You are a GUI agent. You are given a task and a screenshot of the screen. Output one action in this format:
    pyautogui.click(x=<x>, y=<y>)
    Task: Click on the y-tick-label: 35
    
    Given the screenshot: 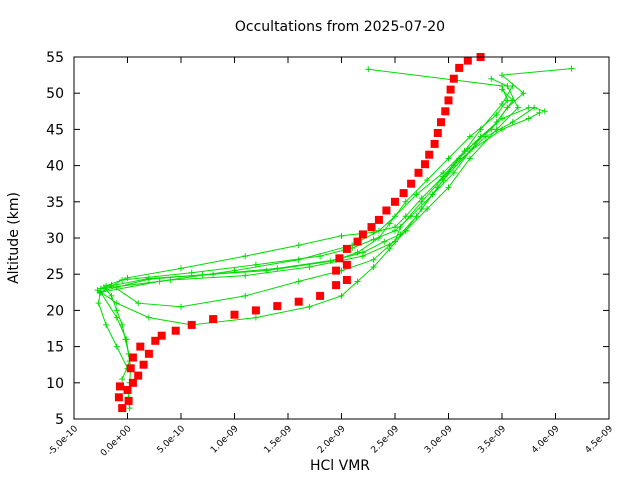 What is the action you would take?
    pyautogui.click(x=55, y=203)
    